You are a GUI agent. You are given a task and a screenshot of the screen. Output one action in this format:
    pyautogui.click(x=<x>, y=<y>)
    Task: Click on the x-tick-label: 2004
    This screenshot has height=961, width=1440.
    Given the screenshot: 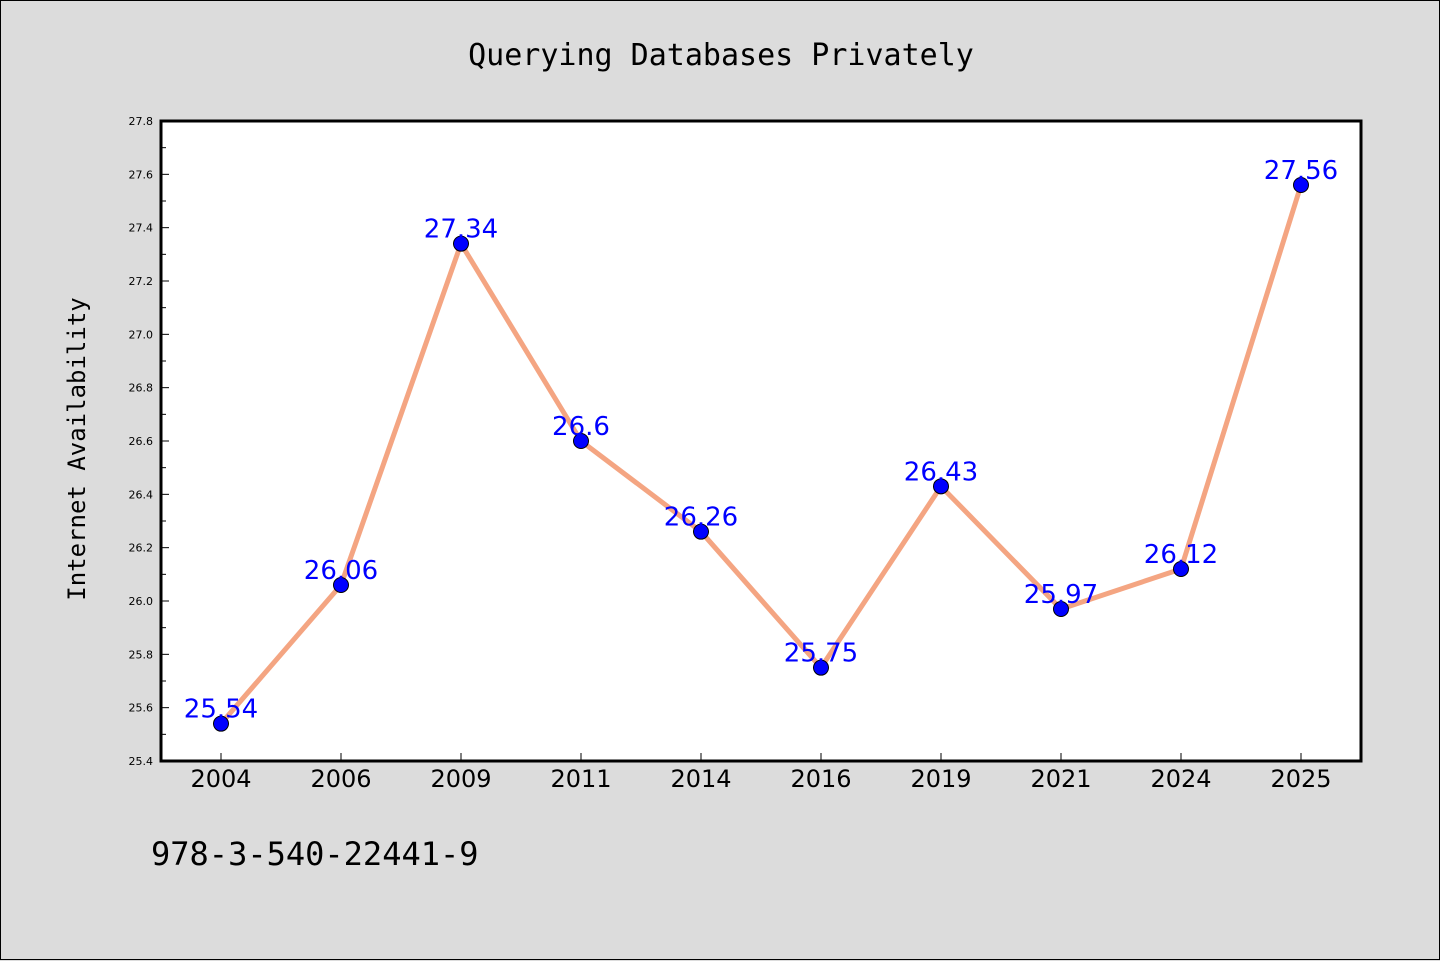 What is the action you would take?
    pyautogui.click(x=220, y=779)
    